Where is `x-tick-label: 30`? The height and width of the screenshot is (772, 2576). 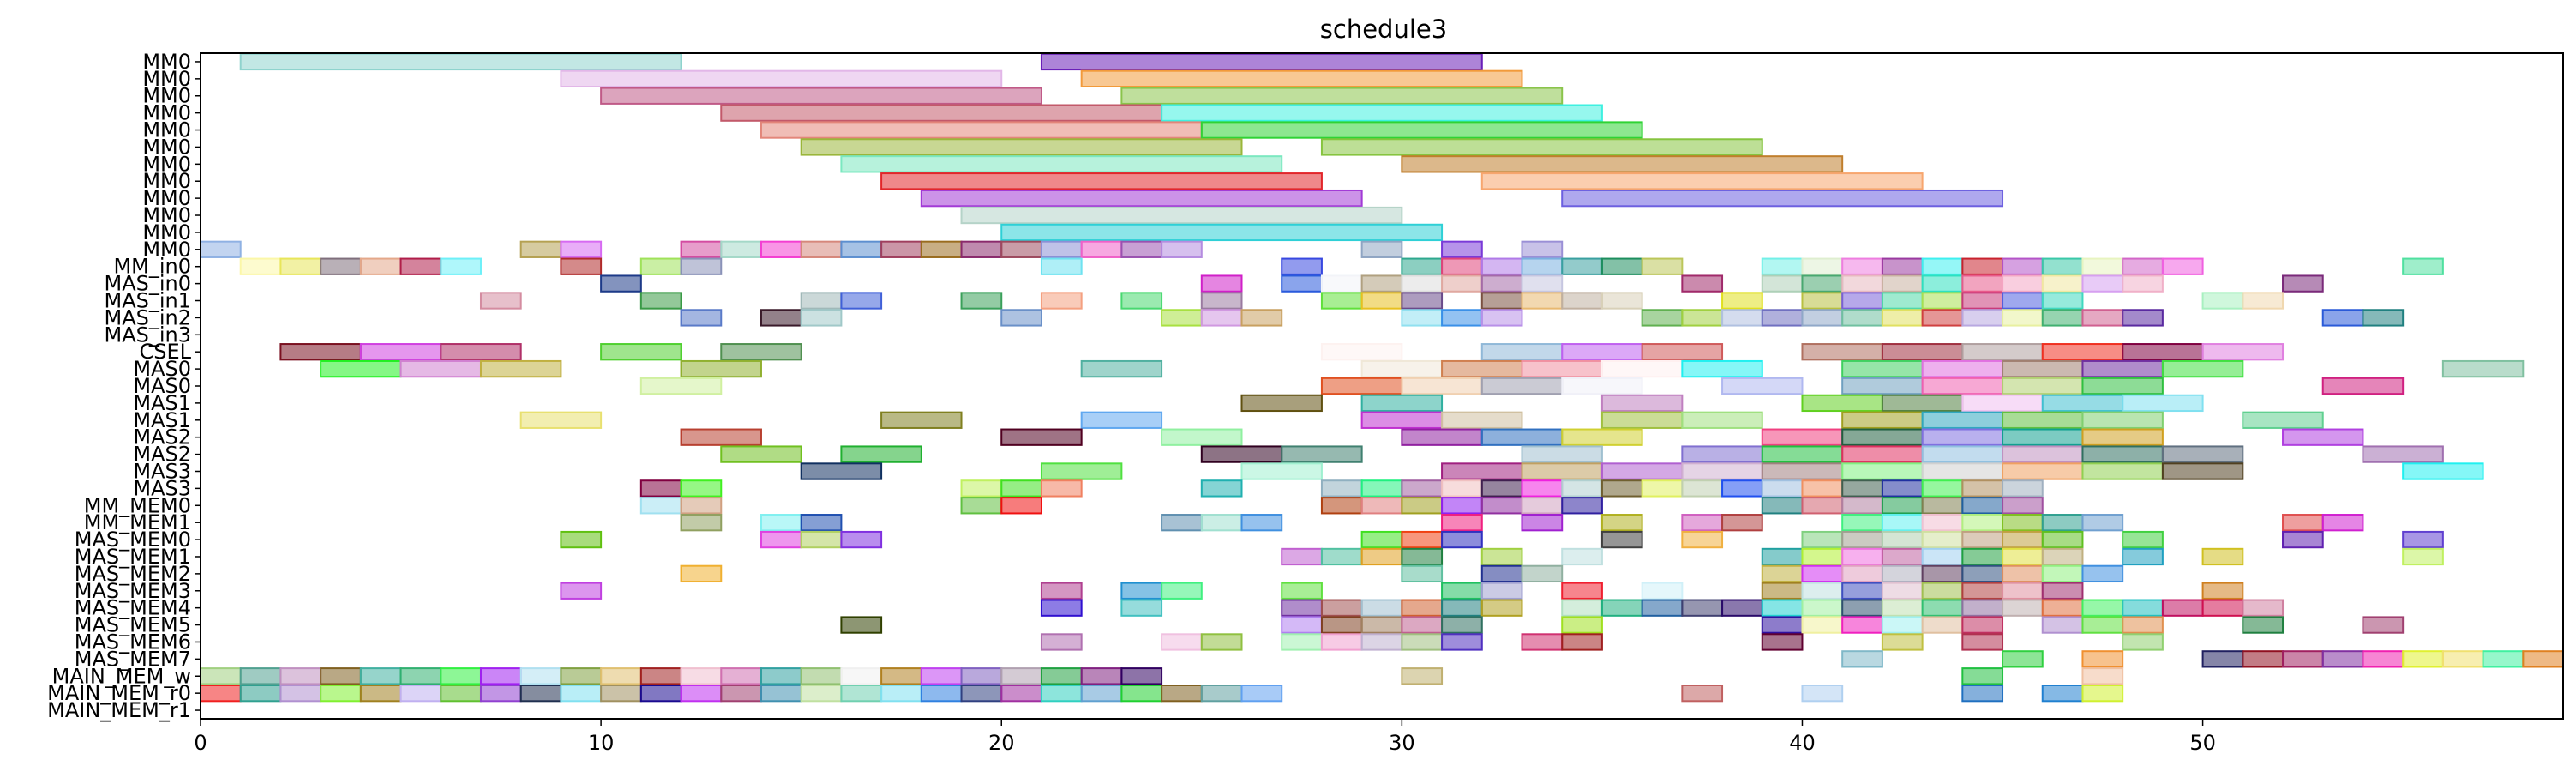
x-tick-label: 30 is located at coordinates (1402, 743).